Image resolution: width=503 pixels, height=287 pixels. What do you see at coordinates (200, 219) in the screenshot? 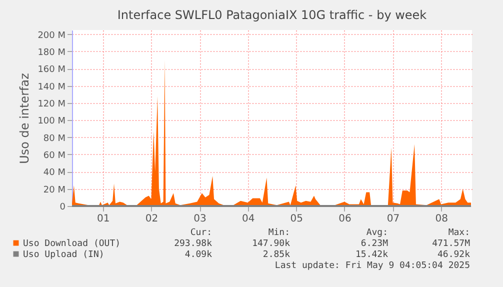
I see `x-tick-label: 03` at bounding box center [200, 219].